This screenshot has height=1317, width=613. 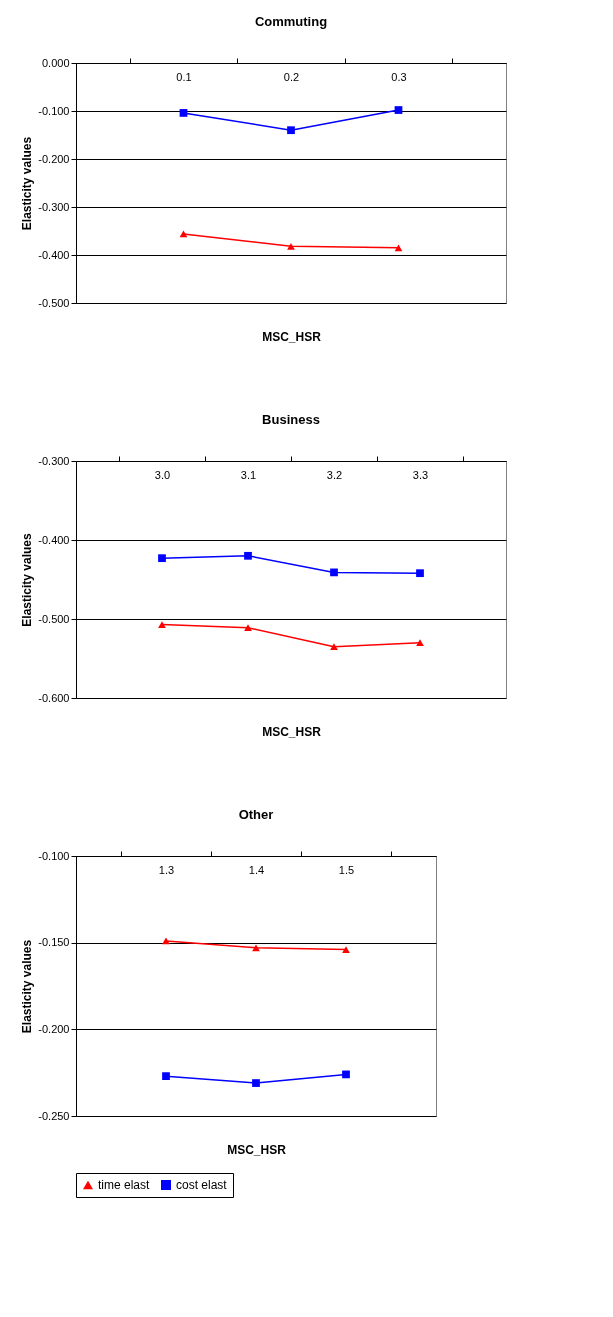 I want to click on chart-title: Business, so click(x=291, y=419).